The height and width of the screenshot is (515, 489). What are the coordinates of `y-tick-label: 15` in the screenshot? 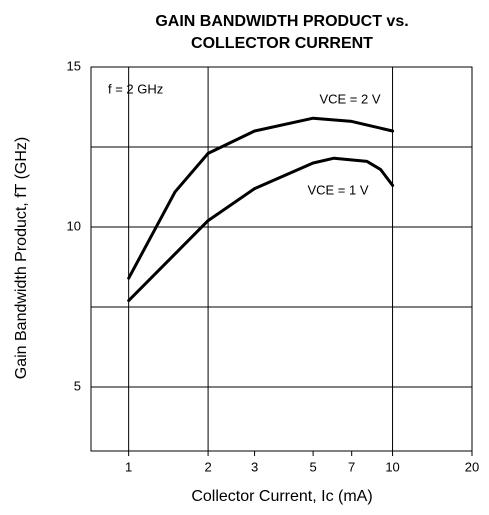 It's located at (74, 65).